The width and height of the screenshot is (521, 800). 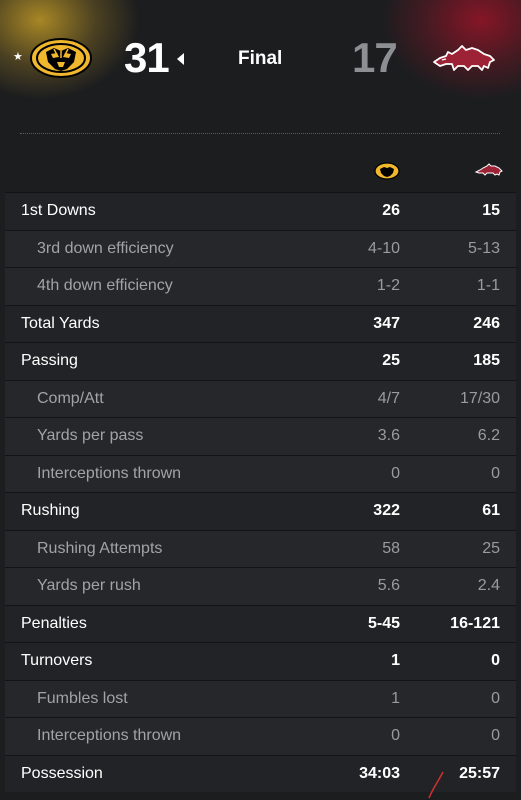 What do you see at coordinates (479, 773) in the screenshot?
I see `away-stat-value: 25:57` at bounding box center [479, 773].